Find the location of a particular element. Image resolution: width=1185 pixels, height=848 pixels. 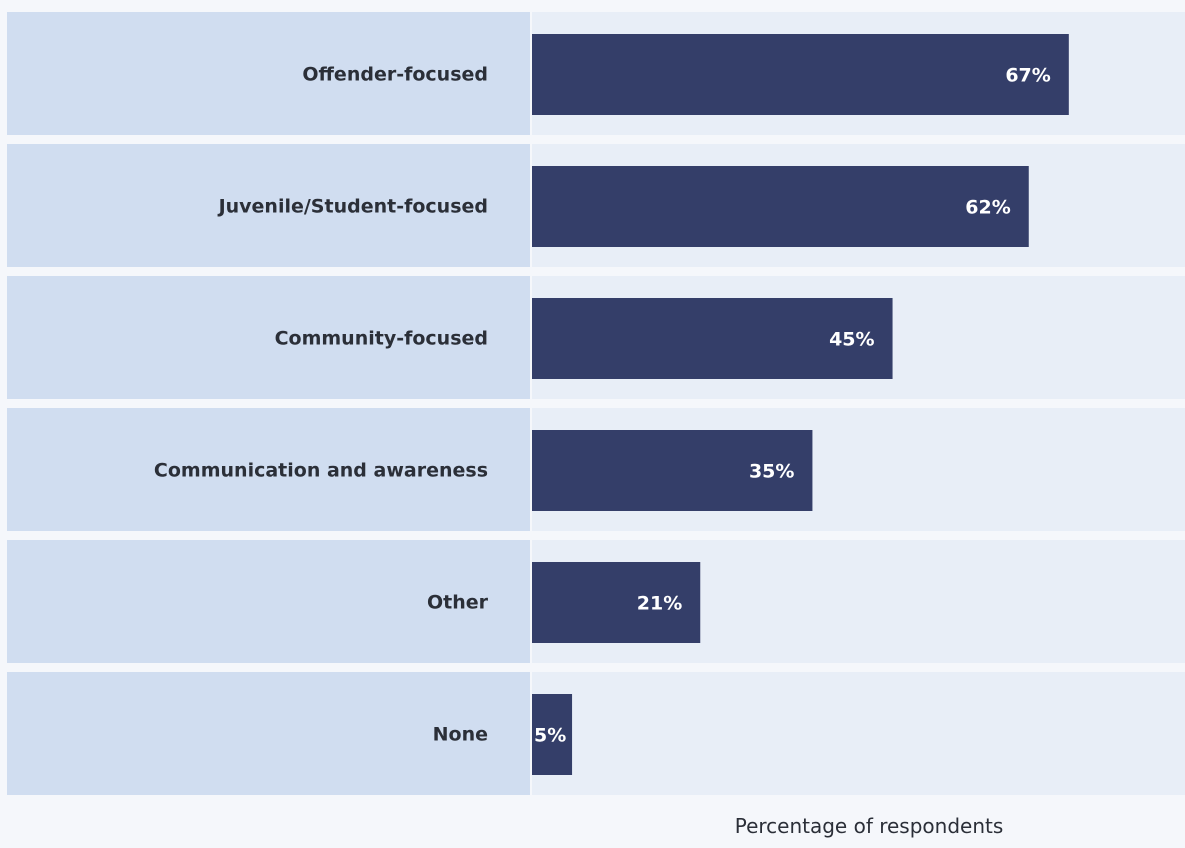

x-axis-label: Percentage of respondents is located at coordinates (869, 826).